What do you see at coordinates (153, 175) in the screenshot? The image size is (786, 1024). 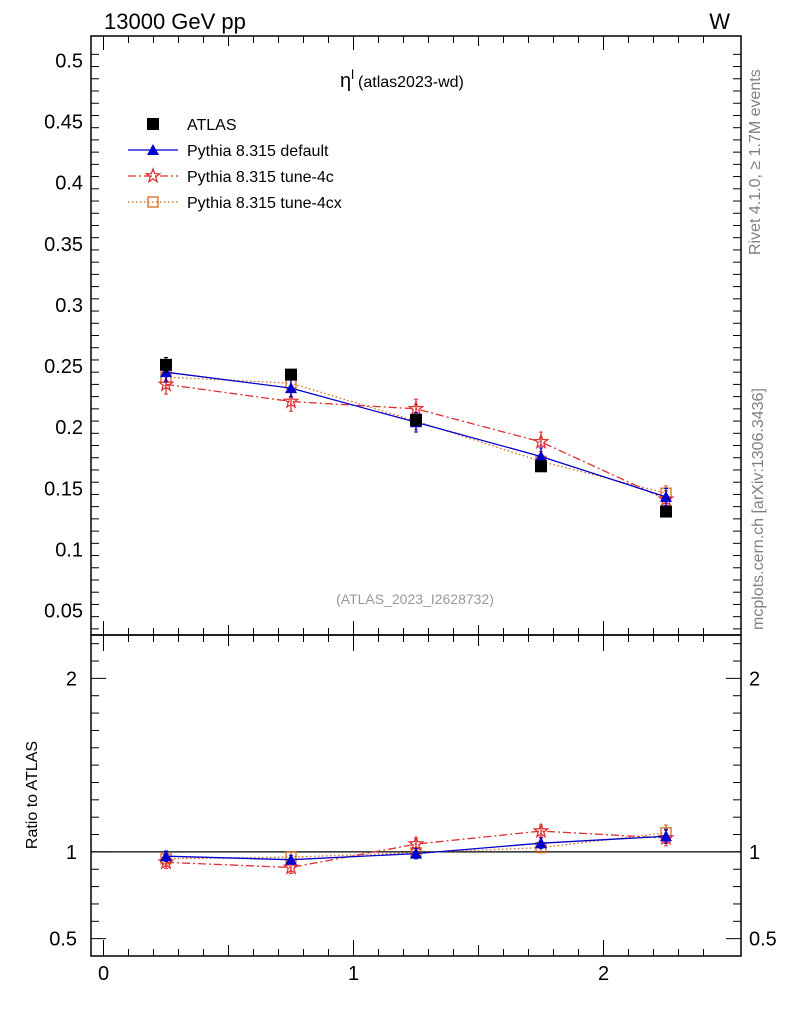 I see `legend-tune4c-marker` at bounding box center [153, 175].